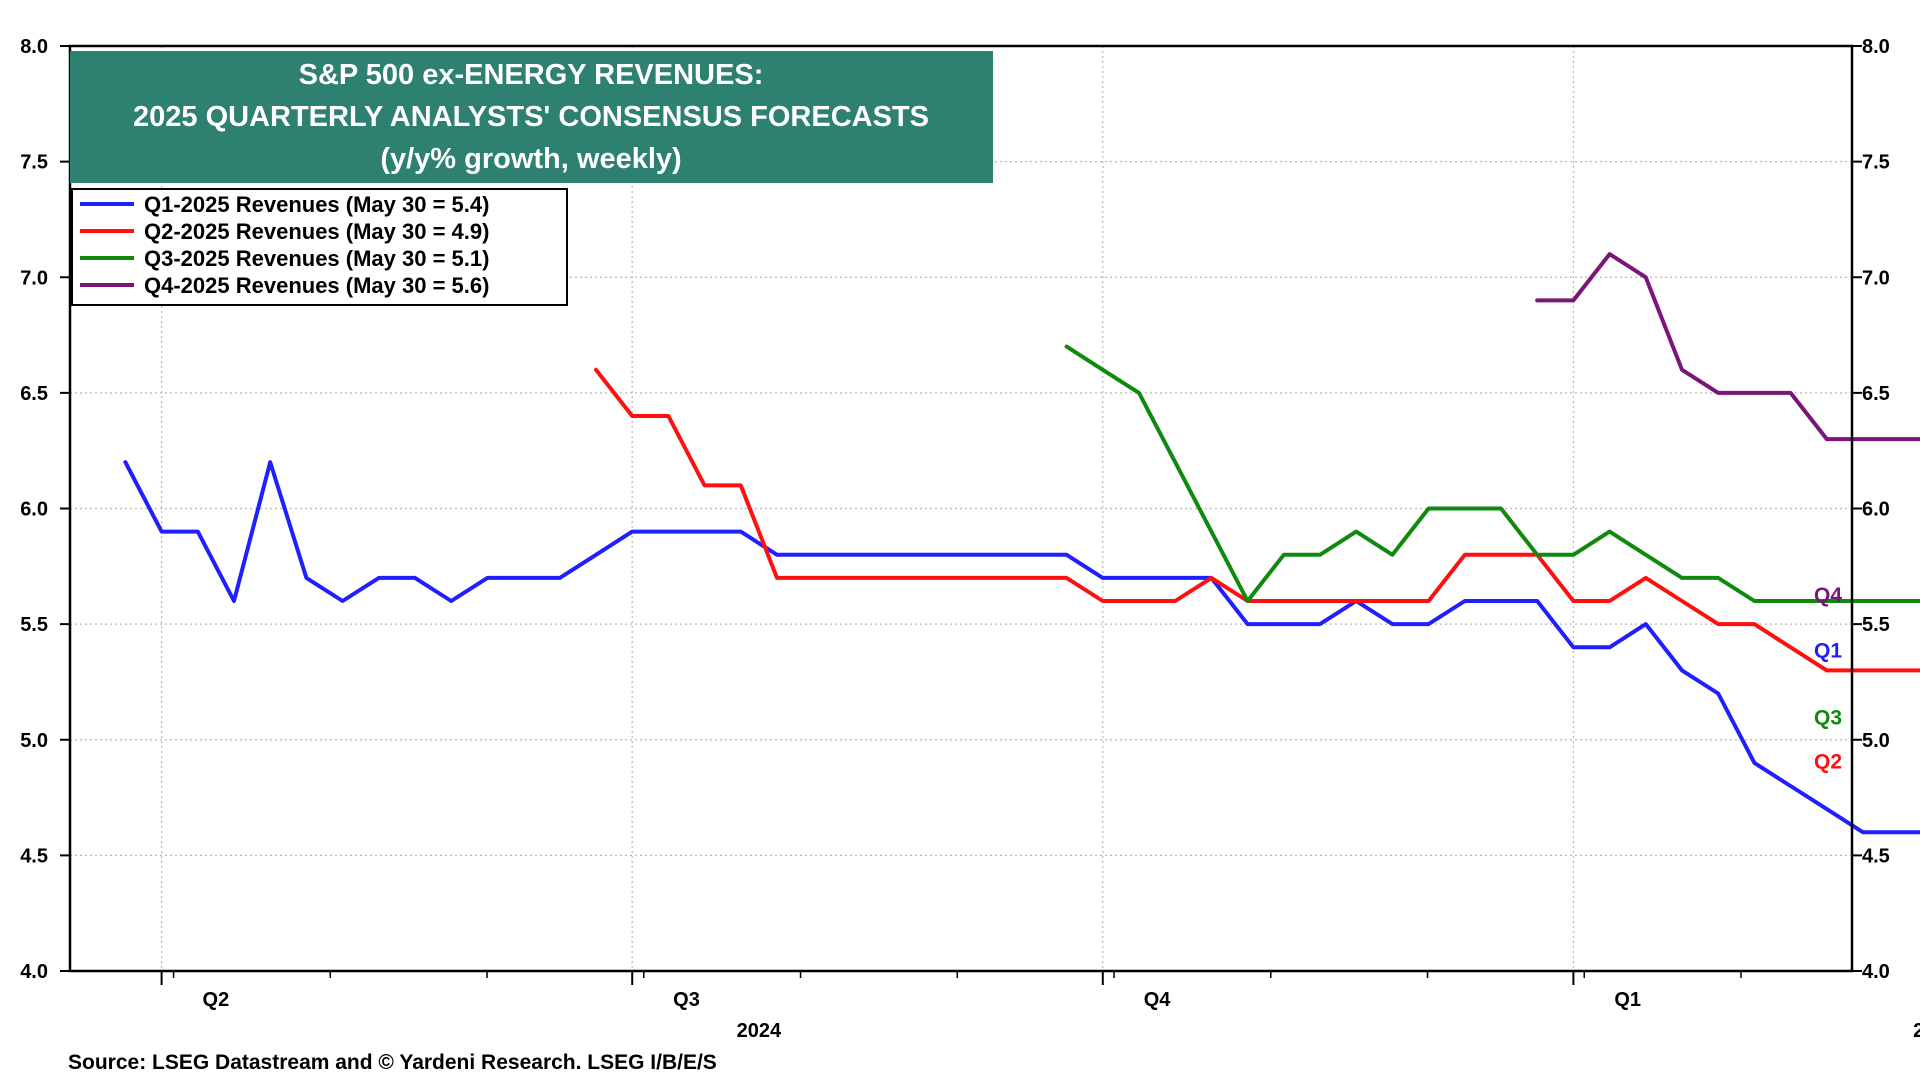  What do you see at coordinates (1876, 163) in the screenshot?
I see `y-tick-label-right: 7.5` at bounding box center [1876, 163].